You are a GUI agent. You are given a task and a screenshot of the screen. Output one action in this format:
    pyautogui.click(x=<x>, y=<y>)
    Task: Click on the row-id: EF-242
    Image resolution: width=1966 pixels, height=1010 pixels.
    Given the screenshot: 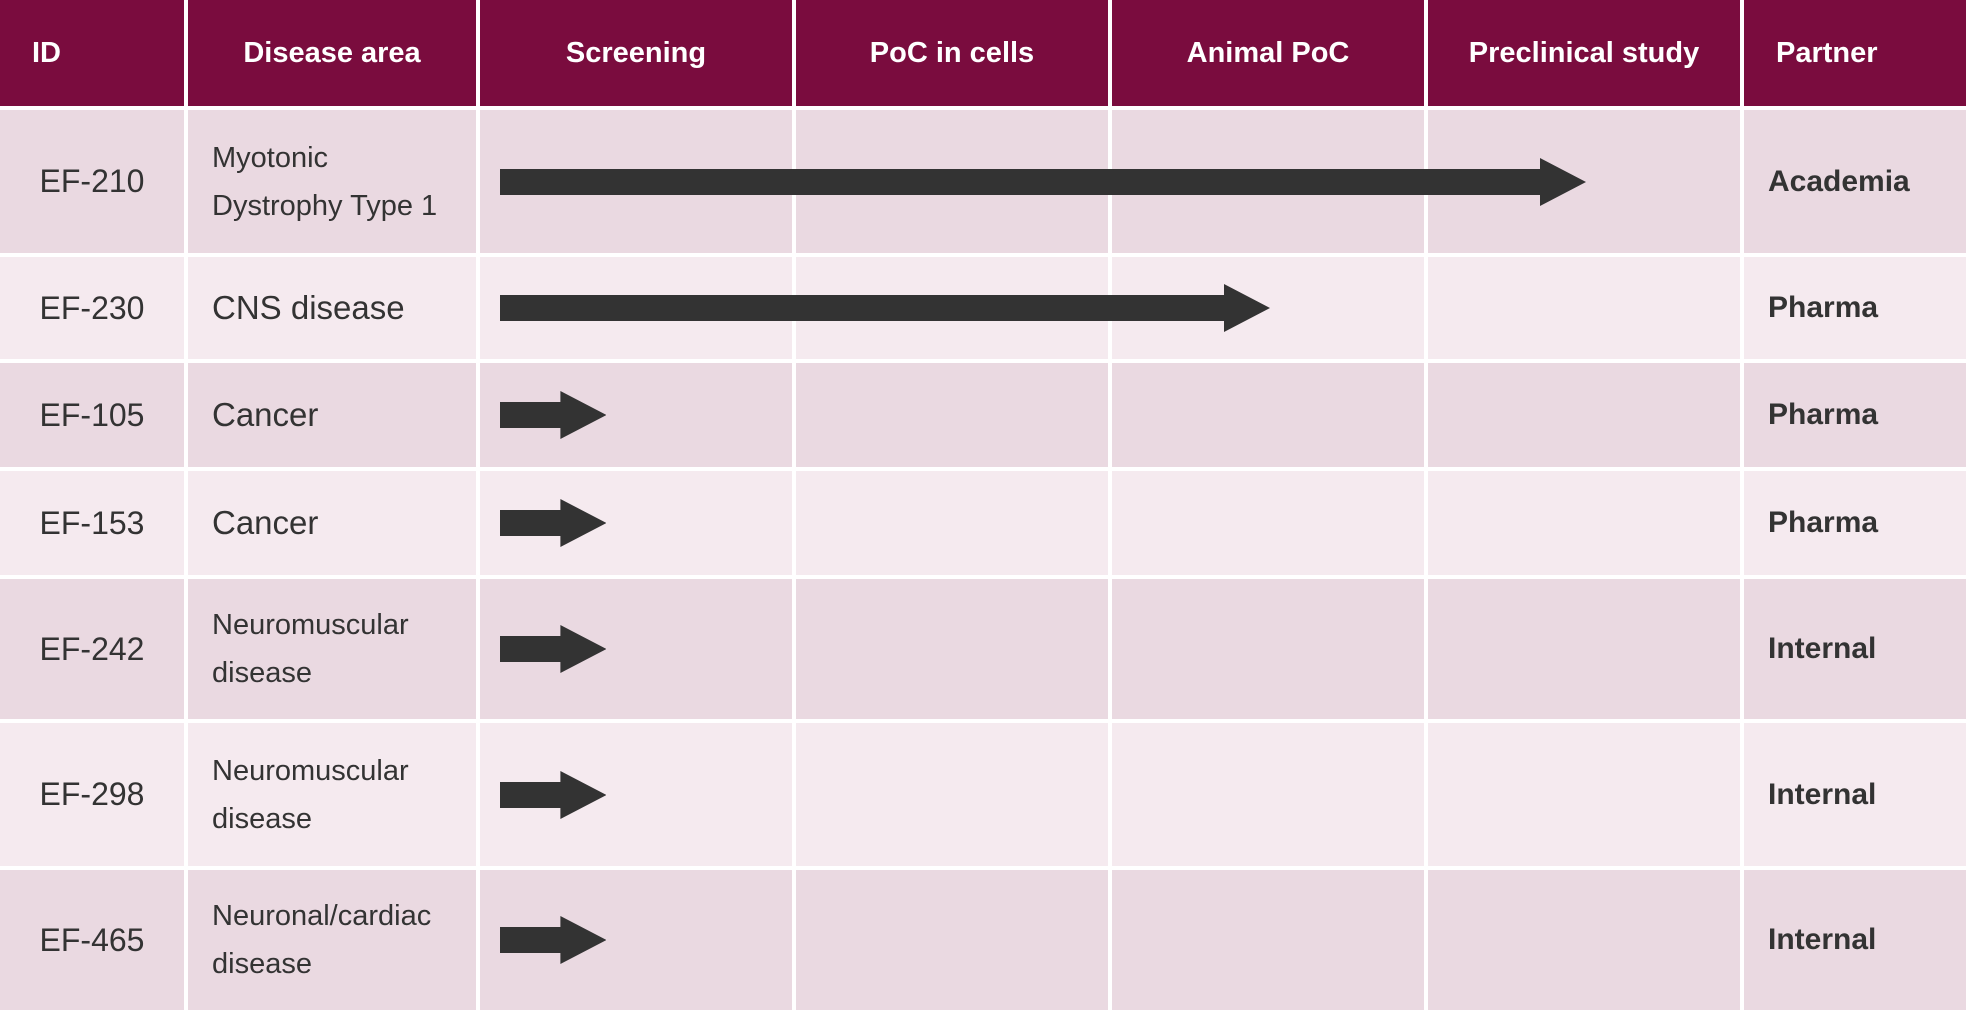 What is the action you would take?
    pyautogui.click(x=92, y=649)
    